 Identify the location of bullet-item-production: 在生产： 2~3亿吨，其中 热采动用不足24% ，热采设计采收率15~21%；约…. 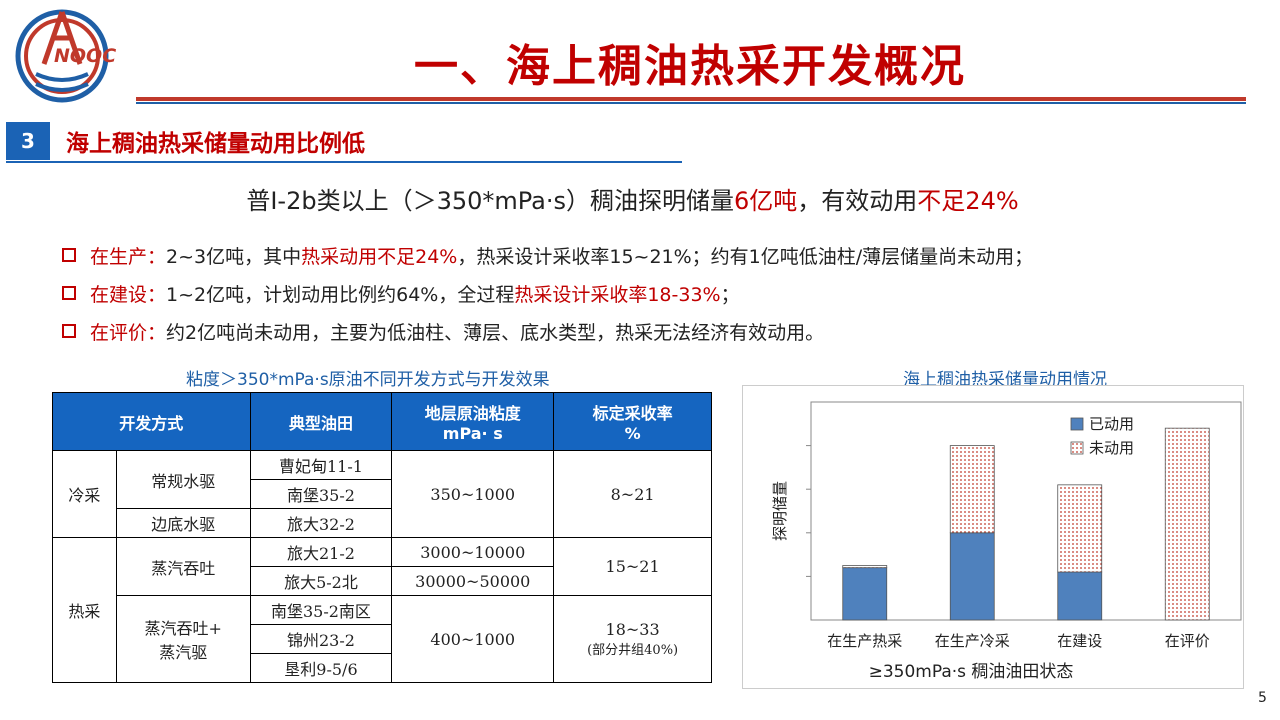
(547, 255).